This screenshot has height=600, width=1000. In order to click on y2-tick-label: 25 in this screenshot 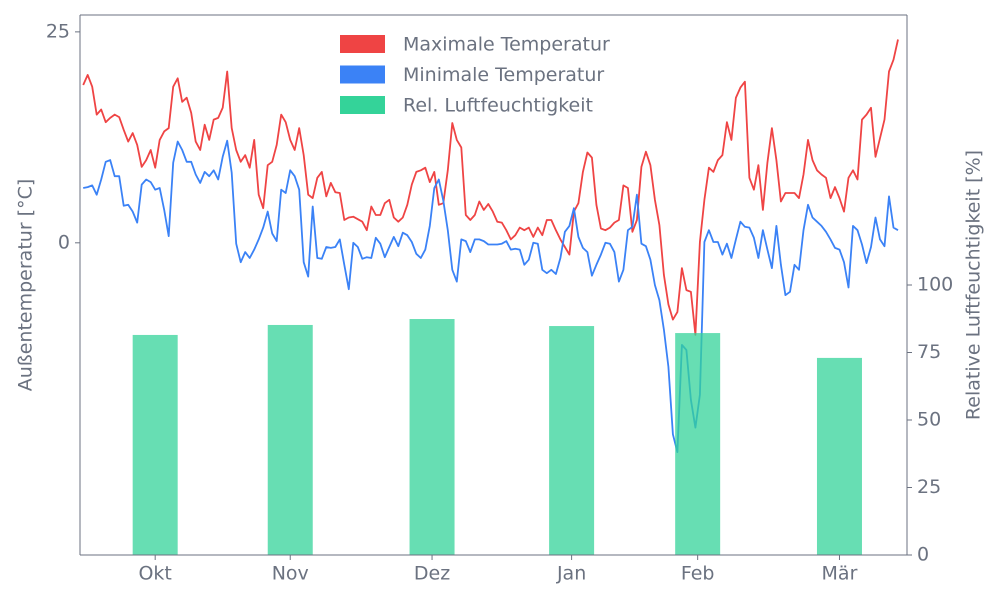, I will do `click(929, 487)`.